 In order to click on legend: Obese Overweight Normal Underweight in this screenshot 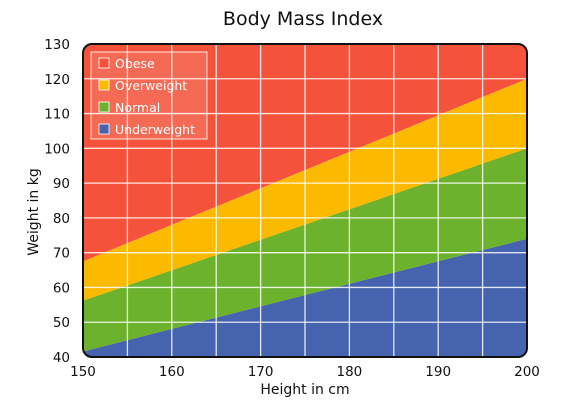, I will do `click(149, 95)`.